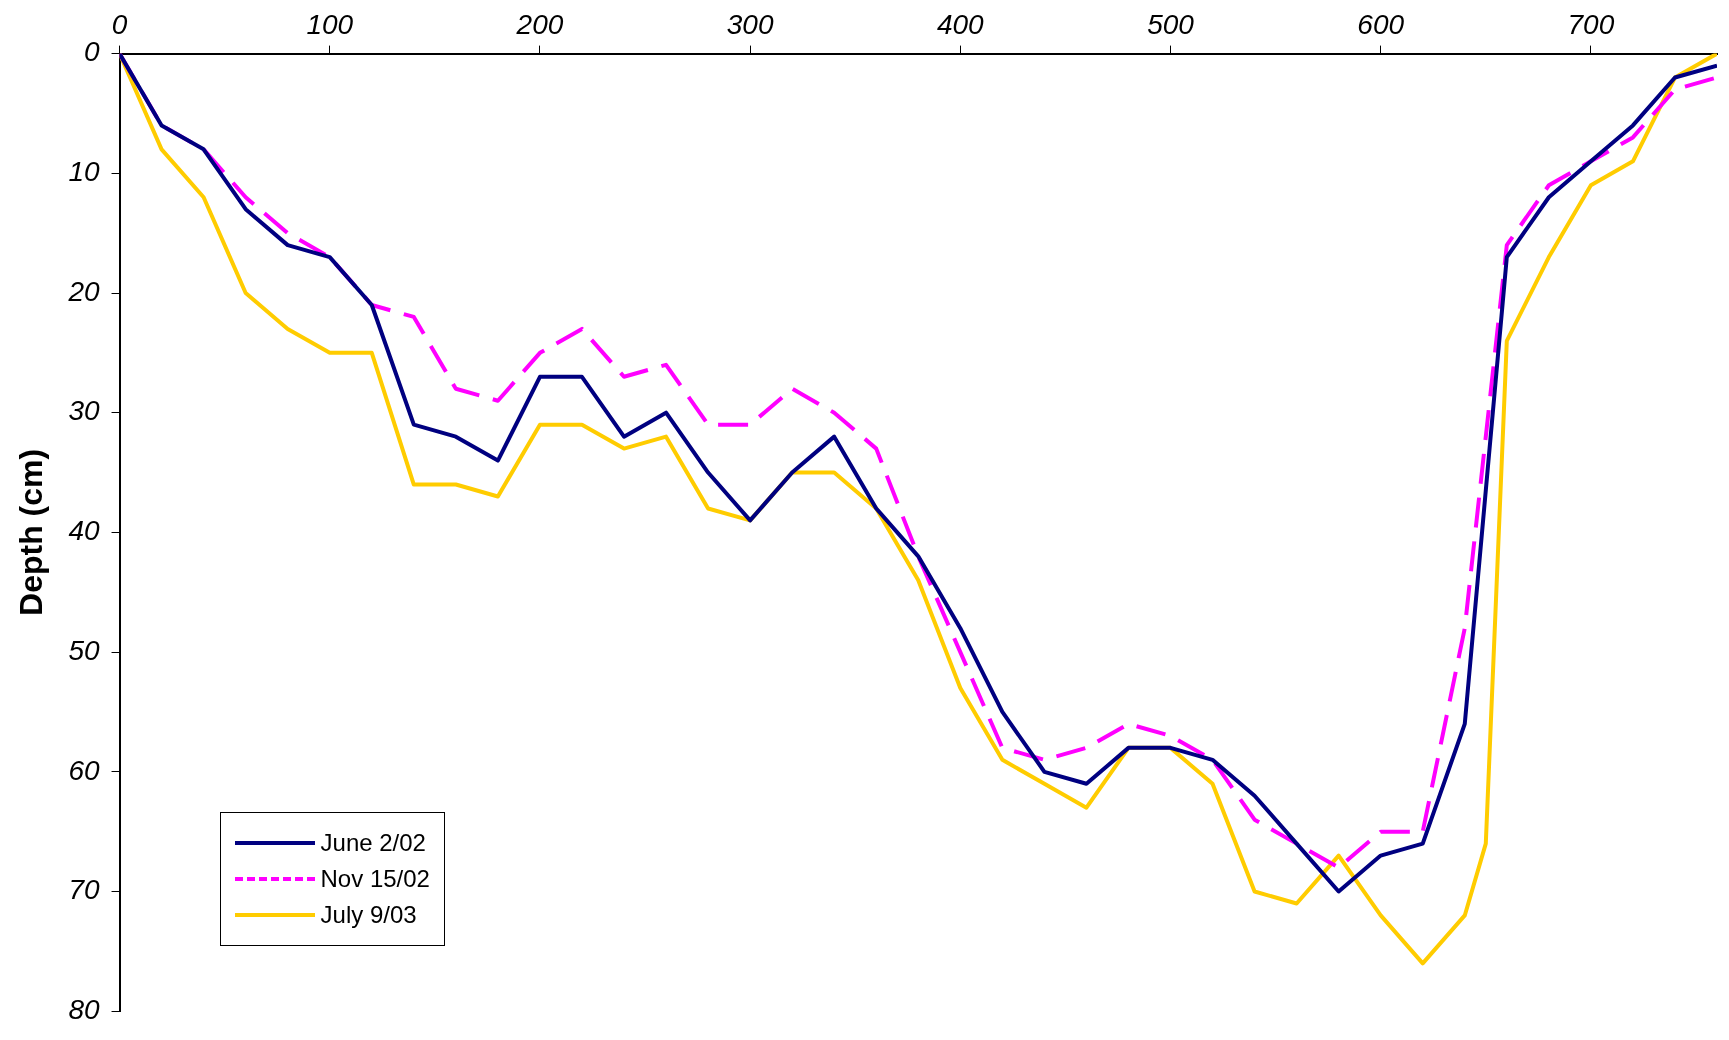  Describe the element at coordinates (330, 24) in the screenshot. I see `x-tick-label: 100` at that location.